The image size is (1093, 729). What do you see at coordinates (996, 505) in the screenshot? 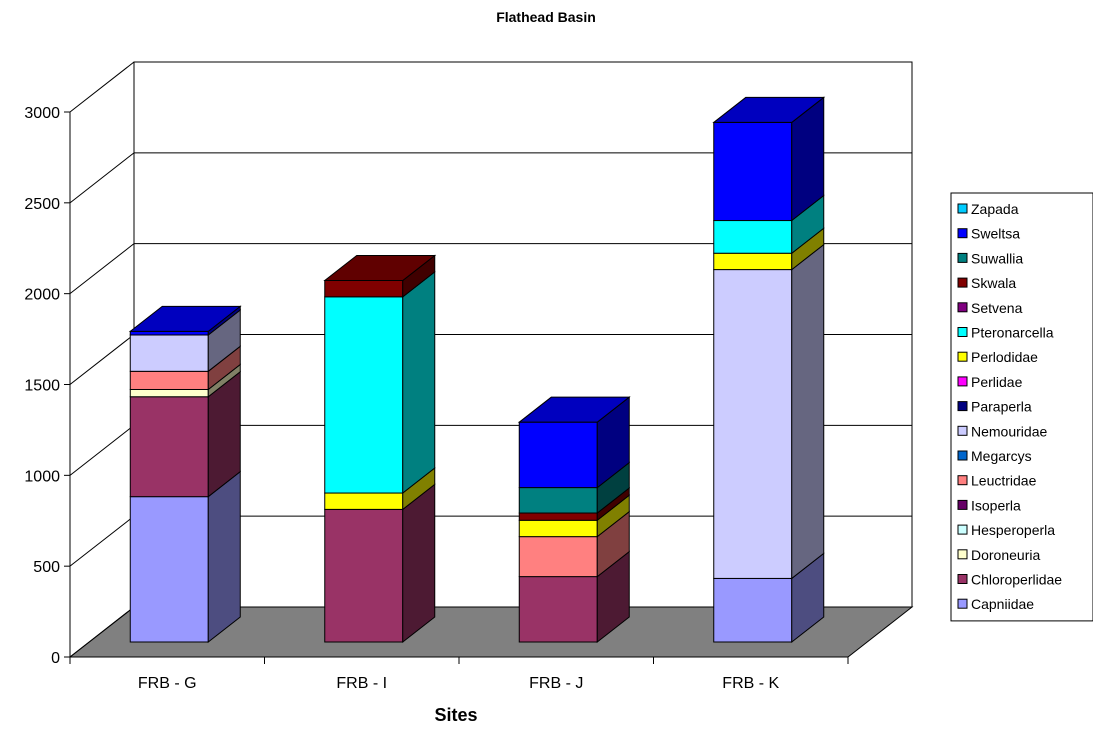
I see `legend-label: Isoperla` at bounding box center [996, 505].